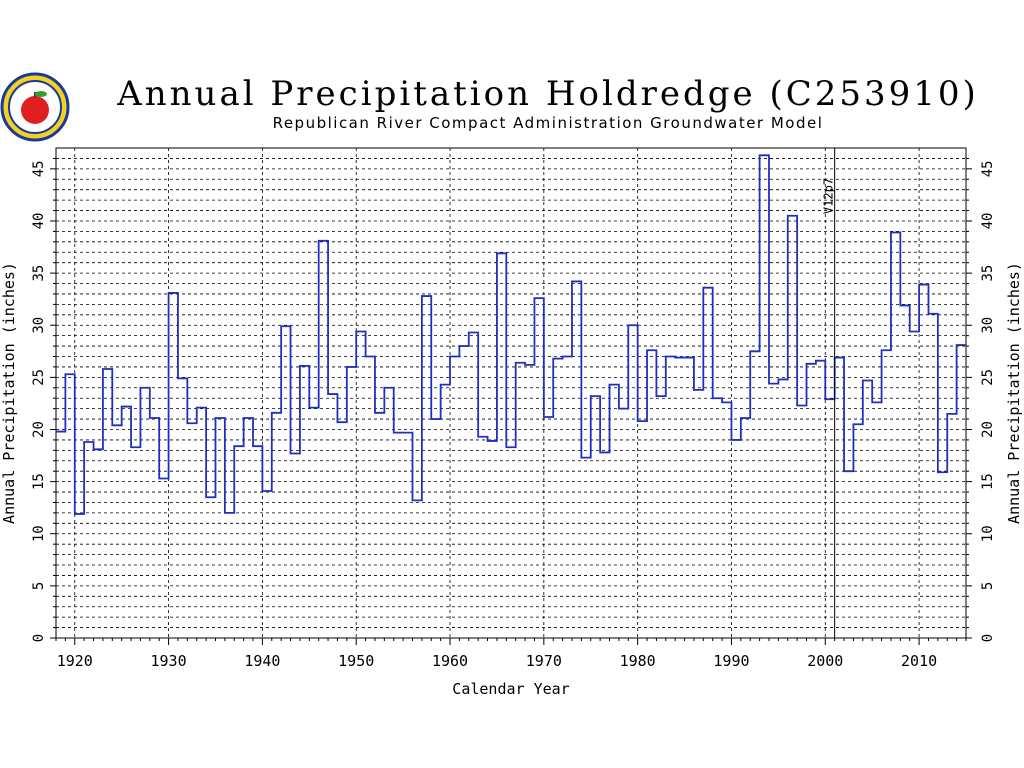  What do you see at coordinates (988, 586) in the screenshot?
I see `y-tick-label-right: 5` at bounding box center [988, 586].